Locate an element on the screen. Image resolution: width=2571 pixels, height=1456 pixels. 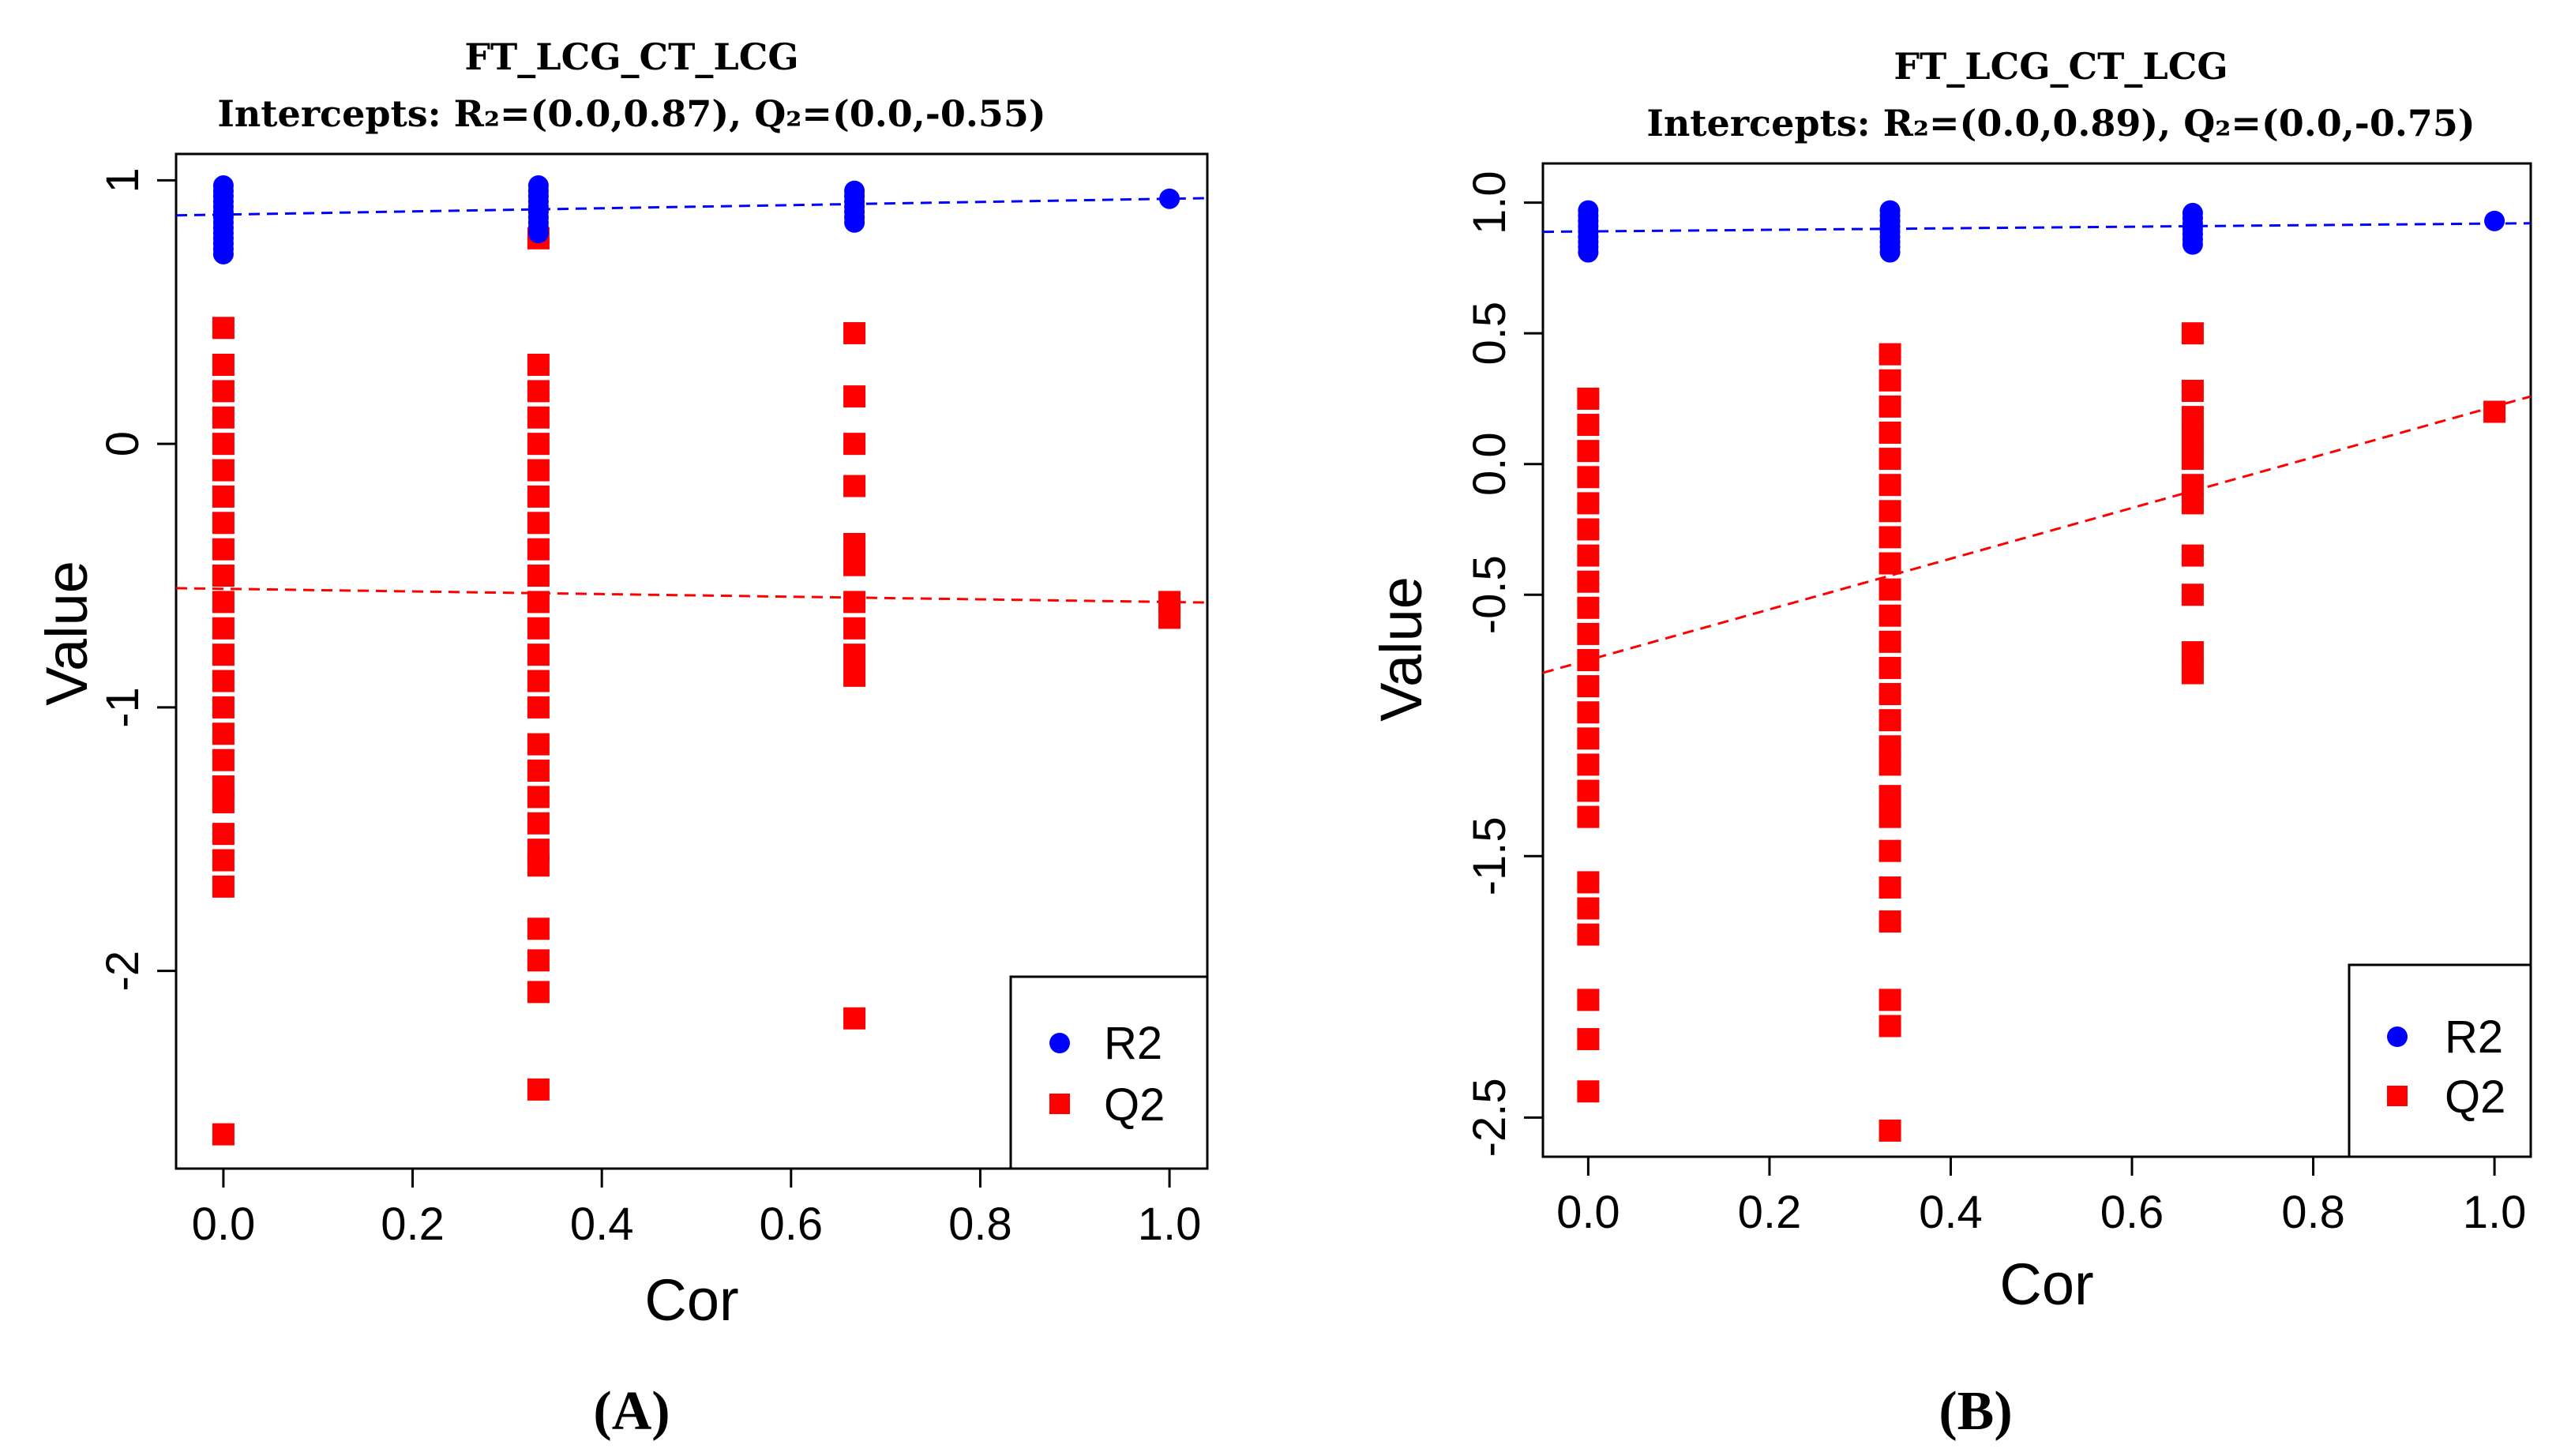
legend-r2-label: R2 is located at coordinates (1133, 1043).